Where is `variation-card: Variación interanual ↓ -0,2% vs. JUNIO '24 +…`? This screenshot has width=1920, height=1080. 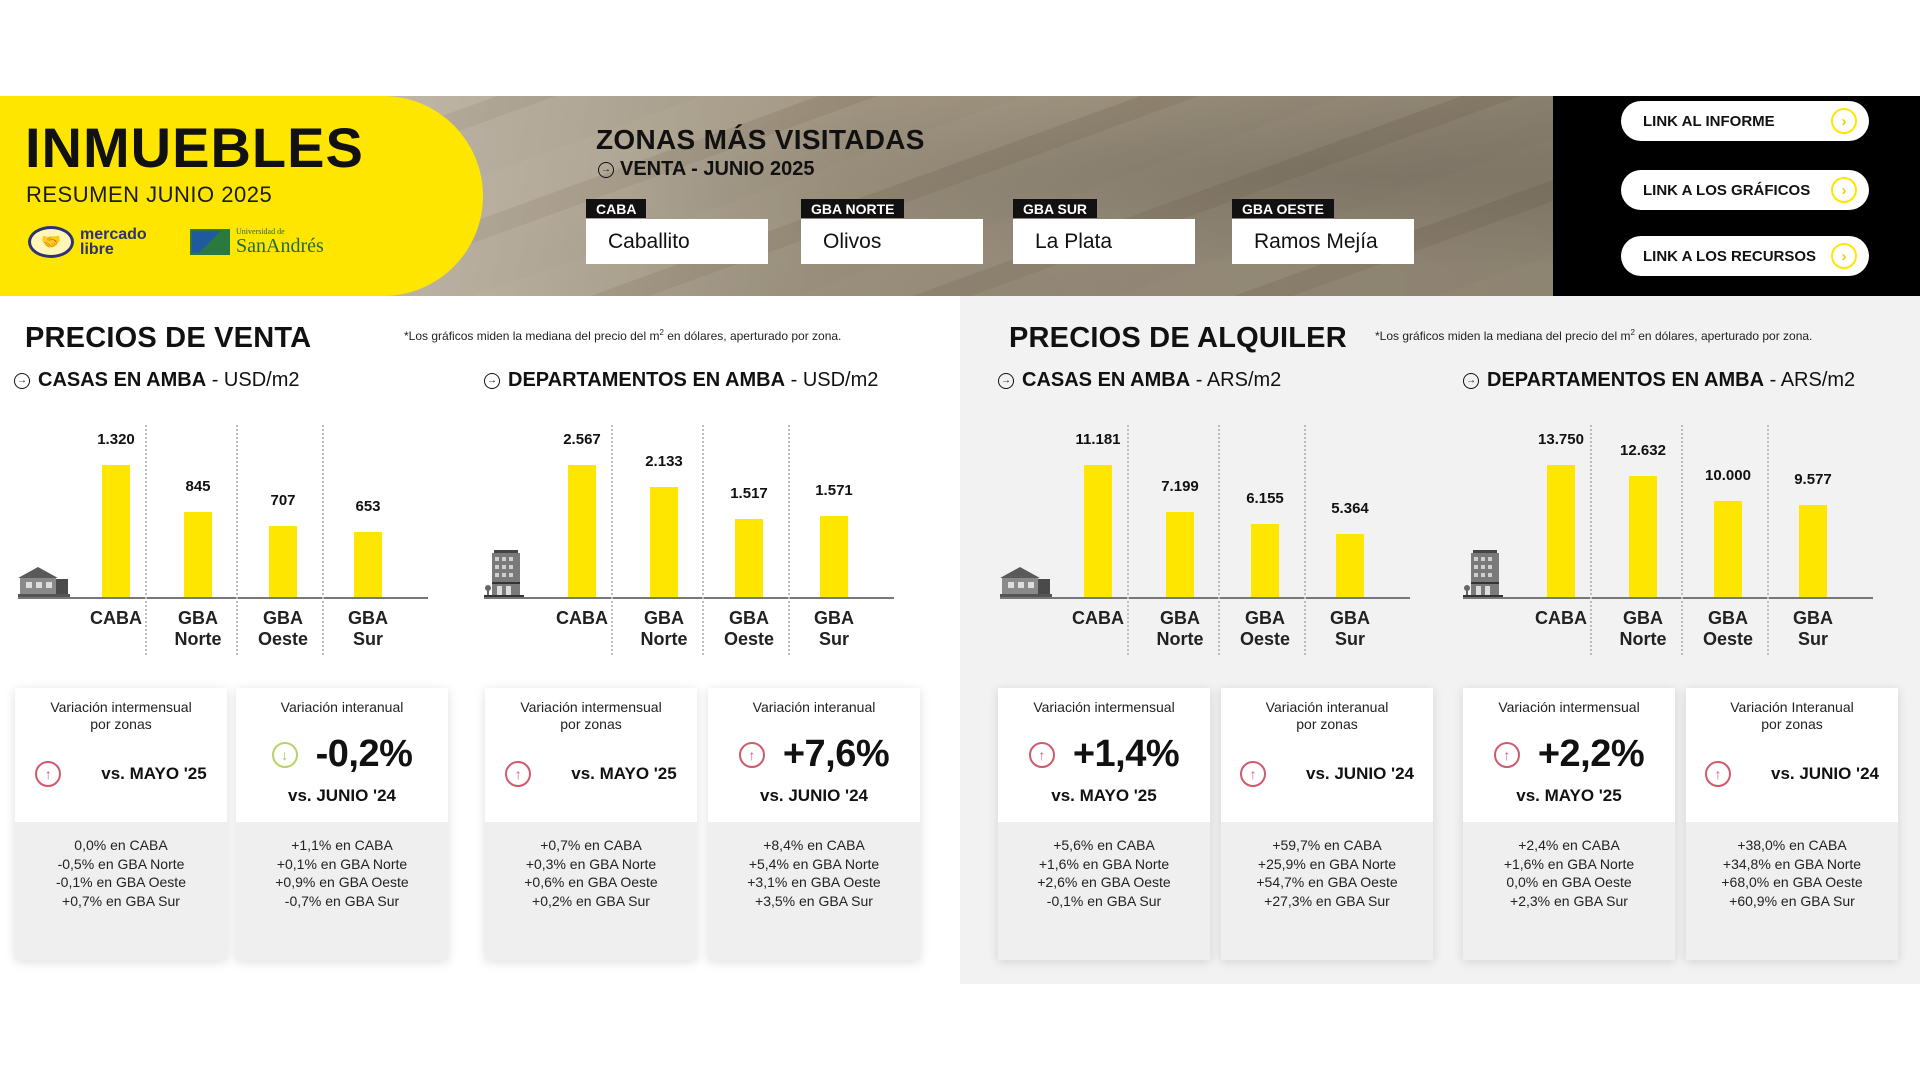 variation-card: Variación interanual ↓ -0,2% vs. JUNIO '24 +… is located at coordinates (342, 824).